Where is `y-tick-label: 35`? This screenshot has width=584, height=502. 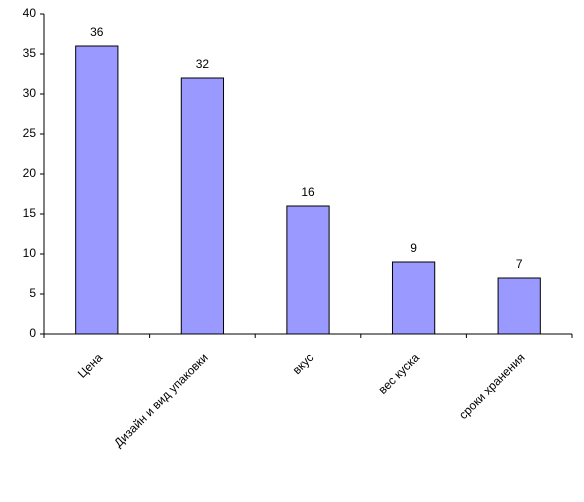 y-tick-label: 35 is located at coordinates (30, 53).